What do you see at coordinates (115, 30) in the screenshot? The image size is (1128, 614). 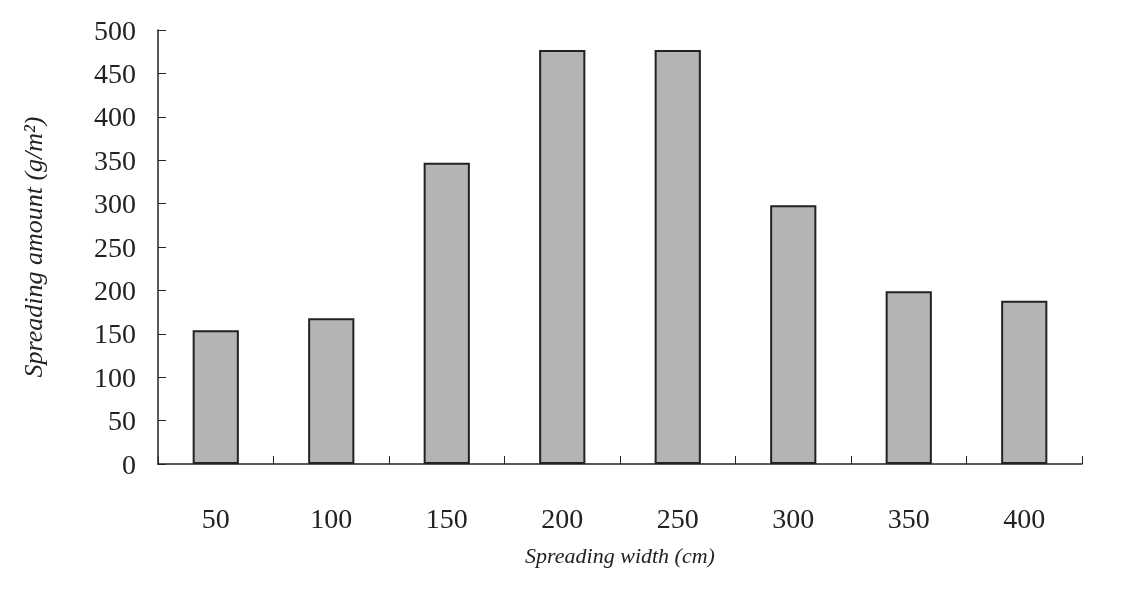 I see `y-tick-label: 500` at bounding box center [115, 30].